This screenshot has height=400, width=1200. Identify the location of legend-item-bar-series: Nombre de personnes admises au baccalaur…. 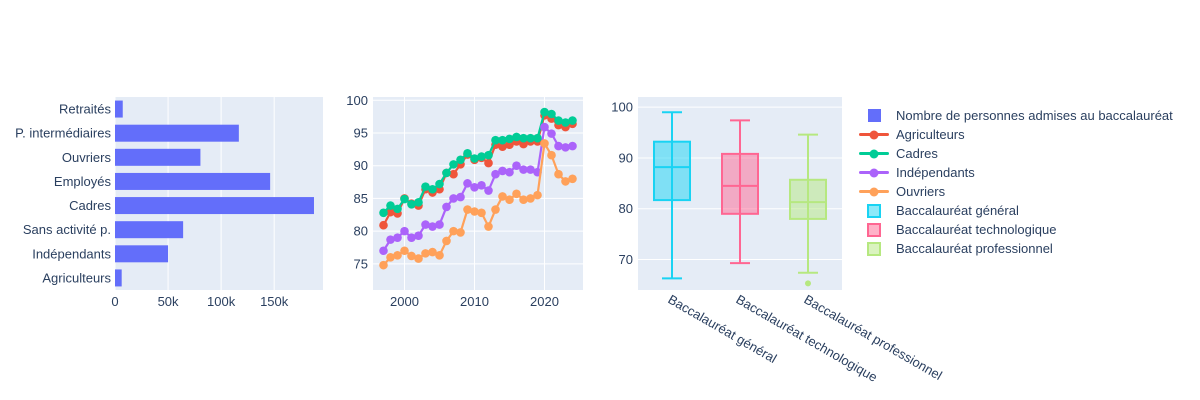
(1015, 115).